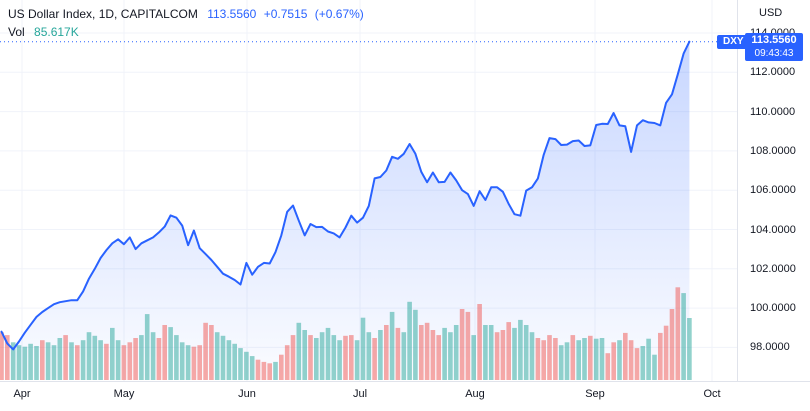  Describe the element at coordinates (405, 396) in the screenshot. I see `time-axis: Apr May Jun Jul Aug Sep Oct` at that location.